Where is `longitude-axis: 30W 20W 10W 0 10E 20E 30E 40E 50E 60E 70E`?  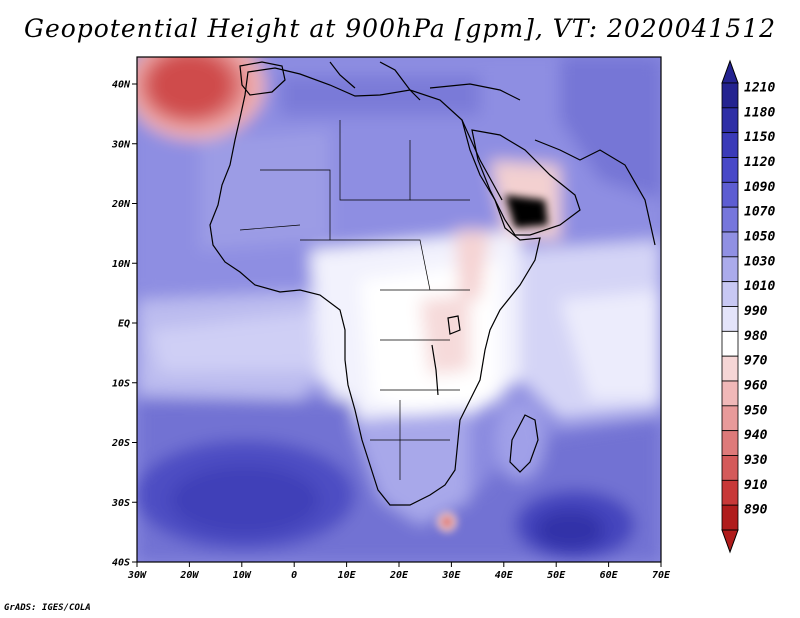 longitude-axis: 30W 20W 10W 0 10E 20E 30E 40E 50E 60E 70E is located at coordinates (399, 571).